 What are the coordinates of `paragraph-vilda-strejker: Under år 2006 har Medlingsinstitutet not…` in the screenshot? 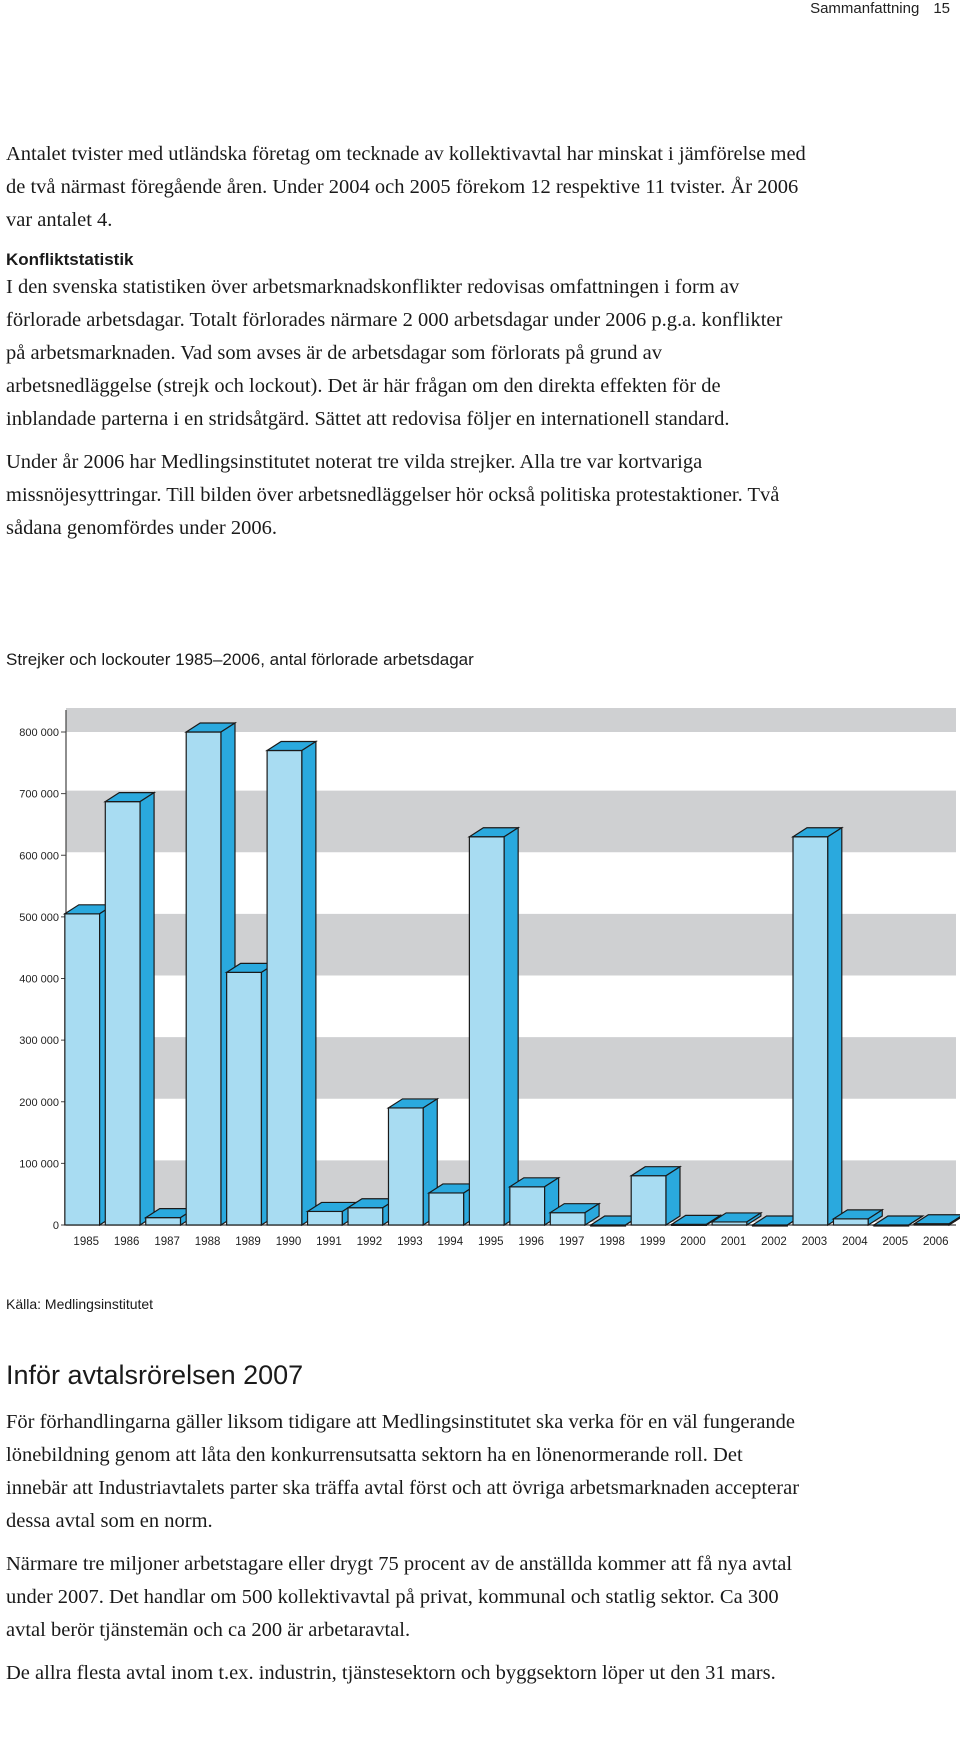 It's located at (393, 495).